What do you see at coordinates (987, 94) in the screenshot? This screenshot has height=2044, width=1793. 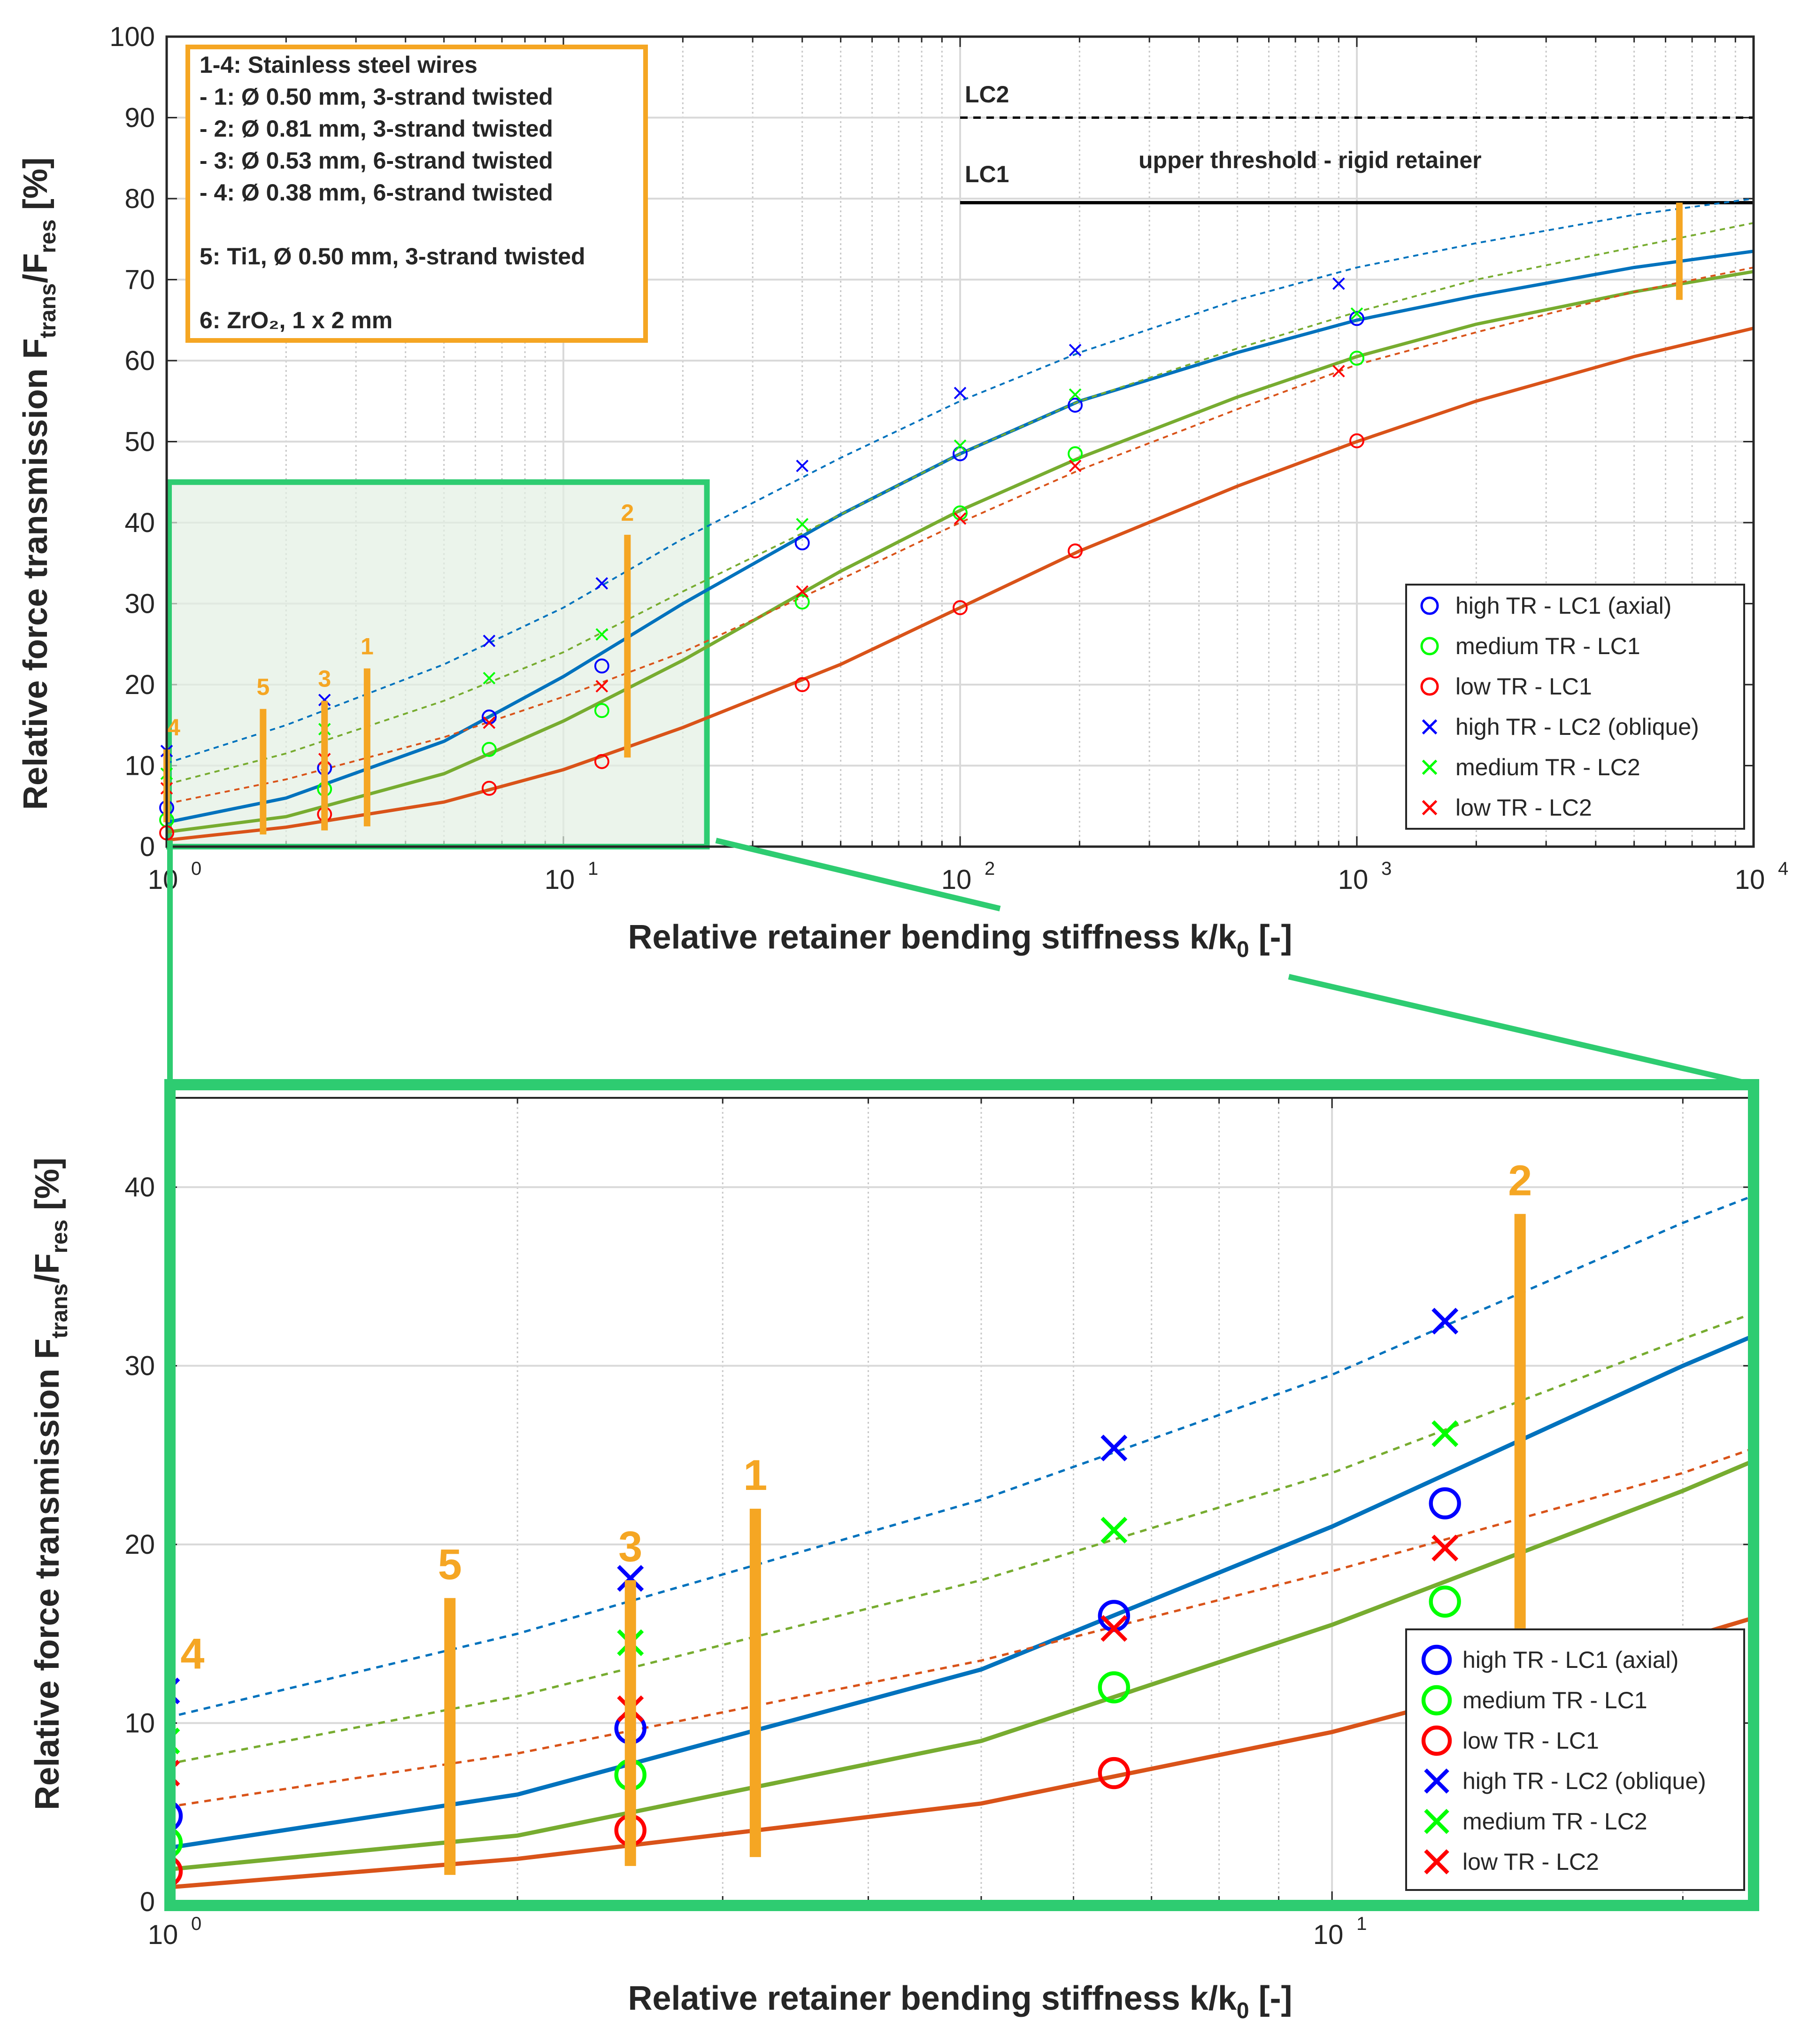 I see `lc2-threshold-label: LC2` at bounding box center [987, 94].